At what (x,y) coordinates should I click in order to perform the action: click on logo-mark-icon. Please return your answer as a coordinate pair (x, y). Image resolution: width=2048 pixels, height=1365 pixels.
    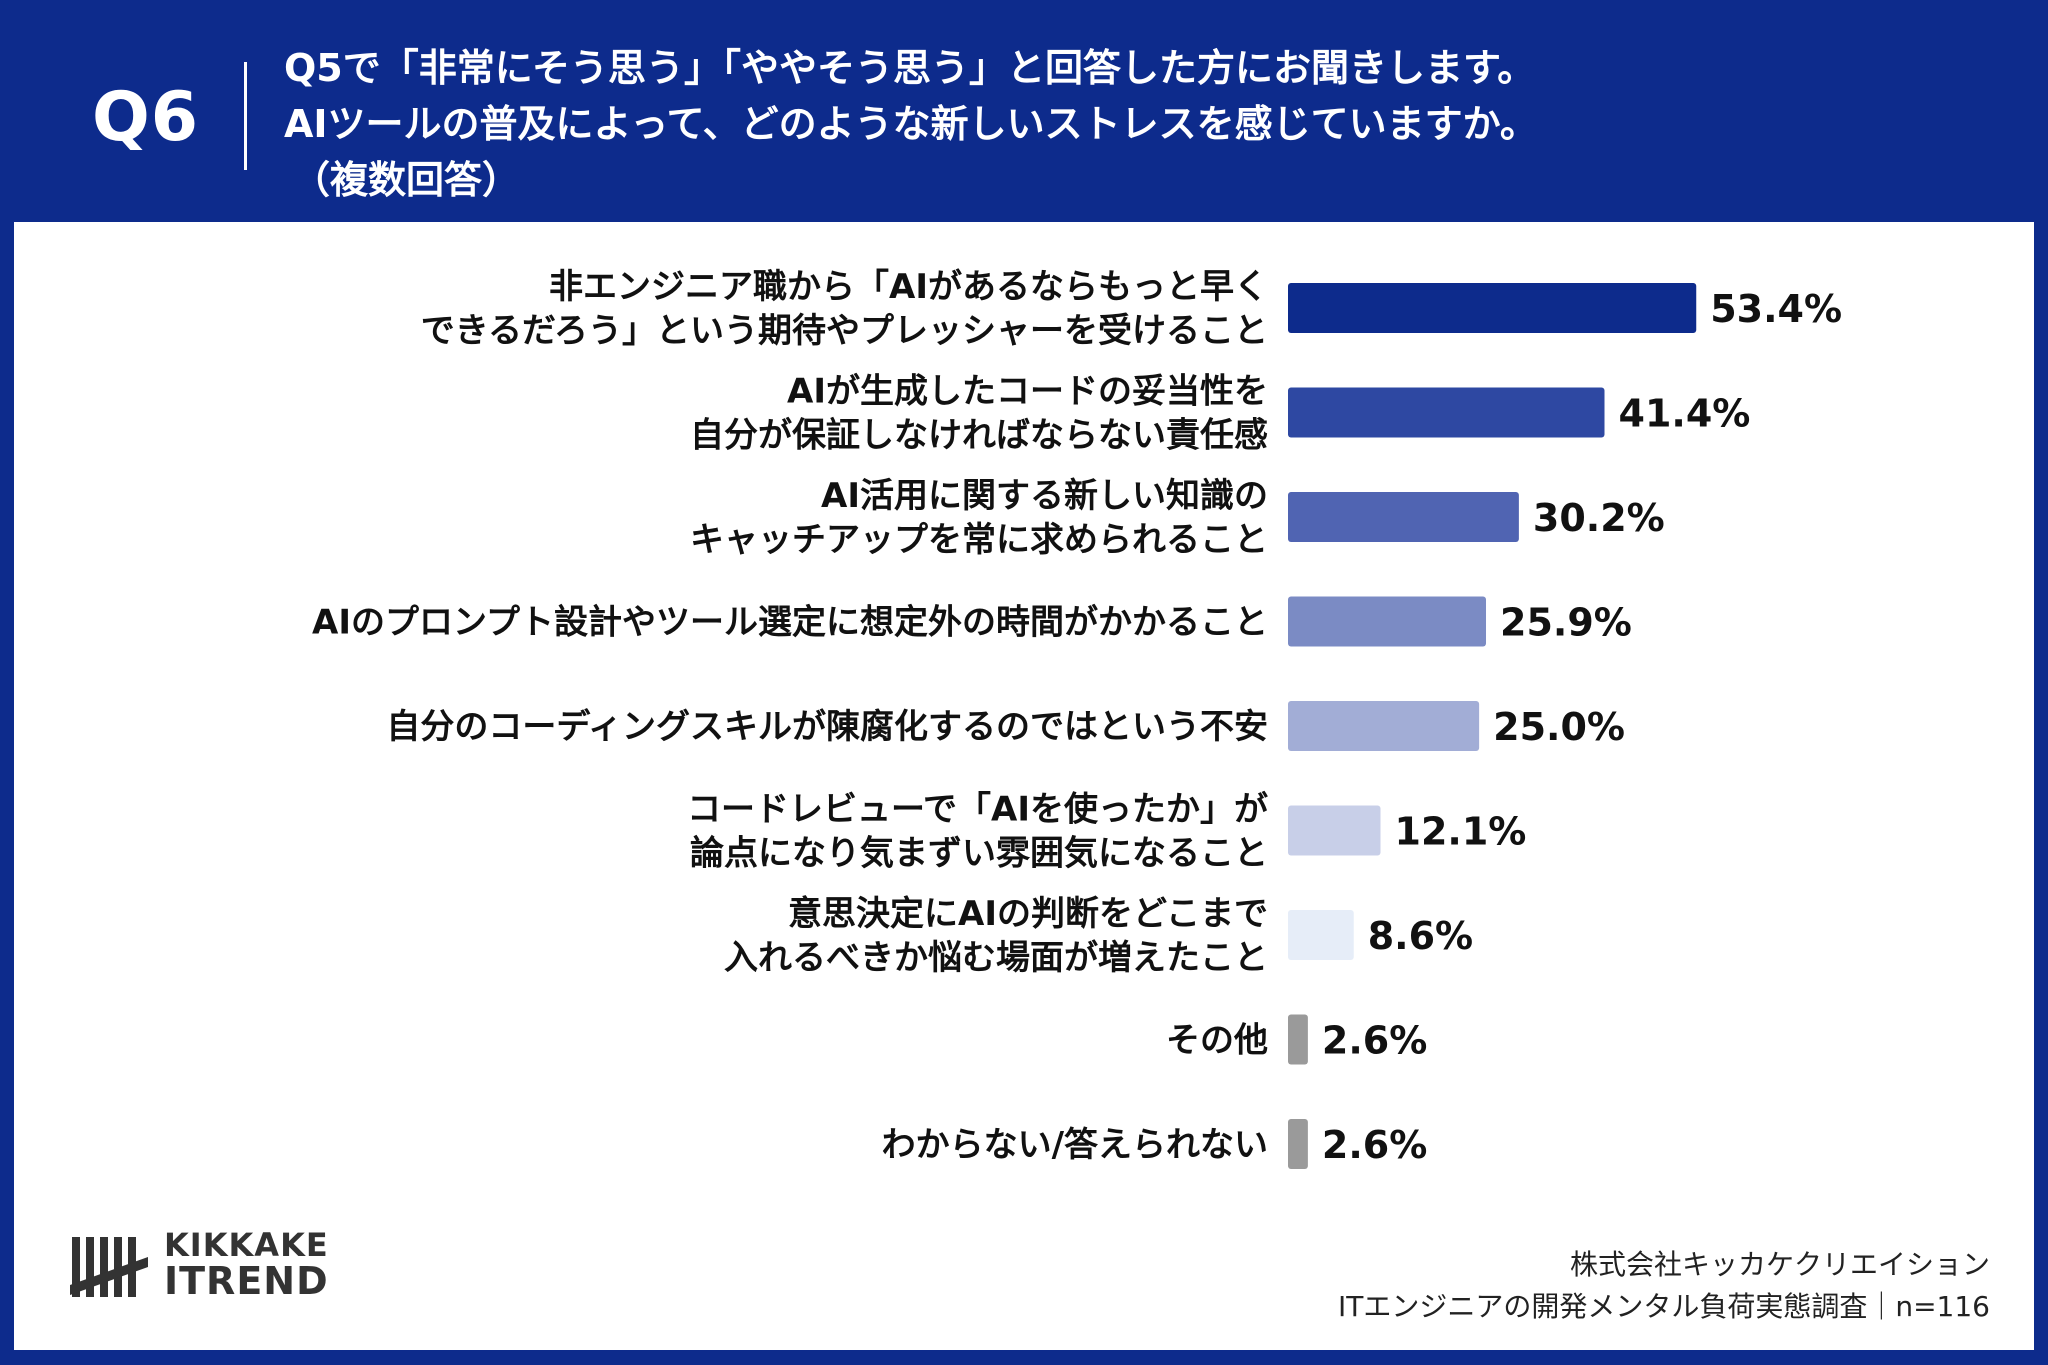
    Looking at the image, I should click on (109, 1267).